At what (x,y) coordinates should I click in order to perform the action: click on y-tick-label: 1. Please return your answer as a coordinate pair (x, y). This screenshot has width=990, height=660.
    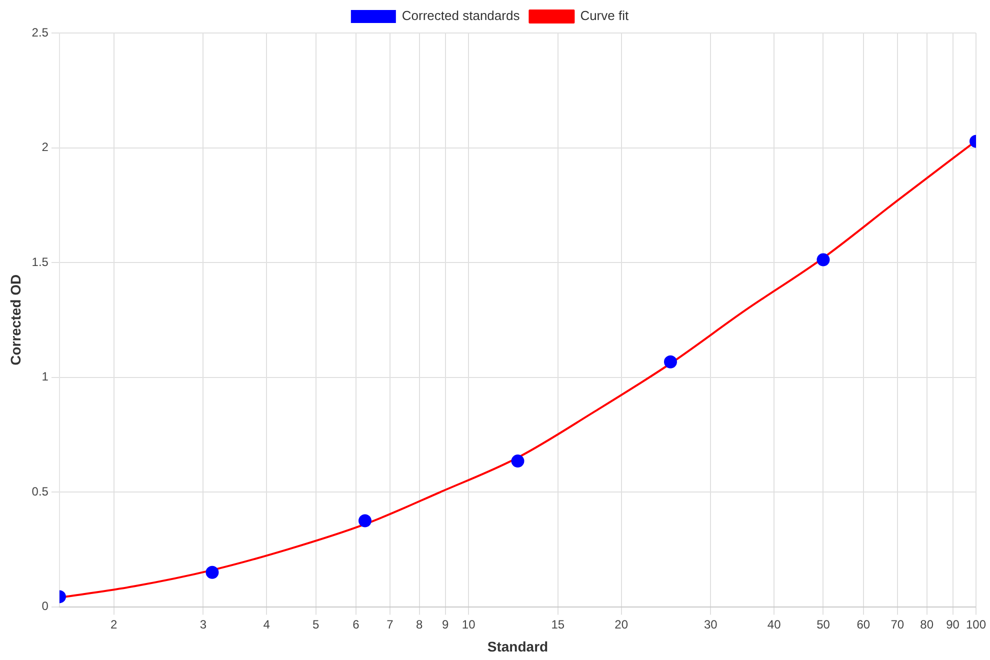
    Looking at the image, I should click on (45, 377).